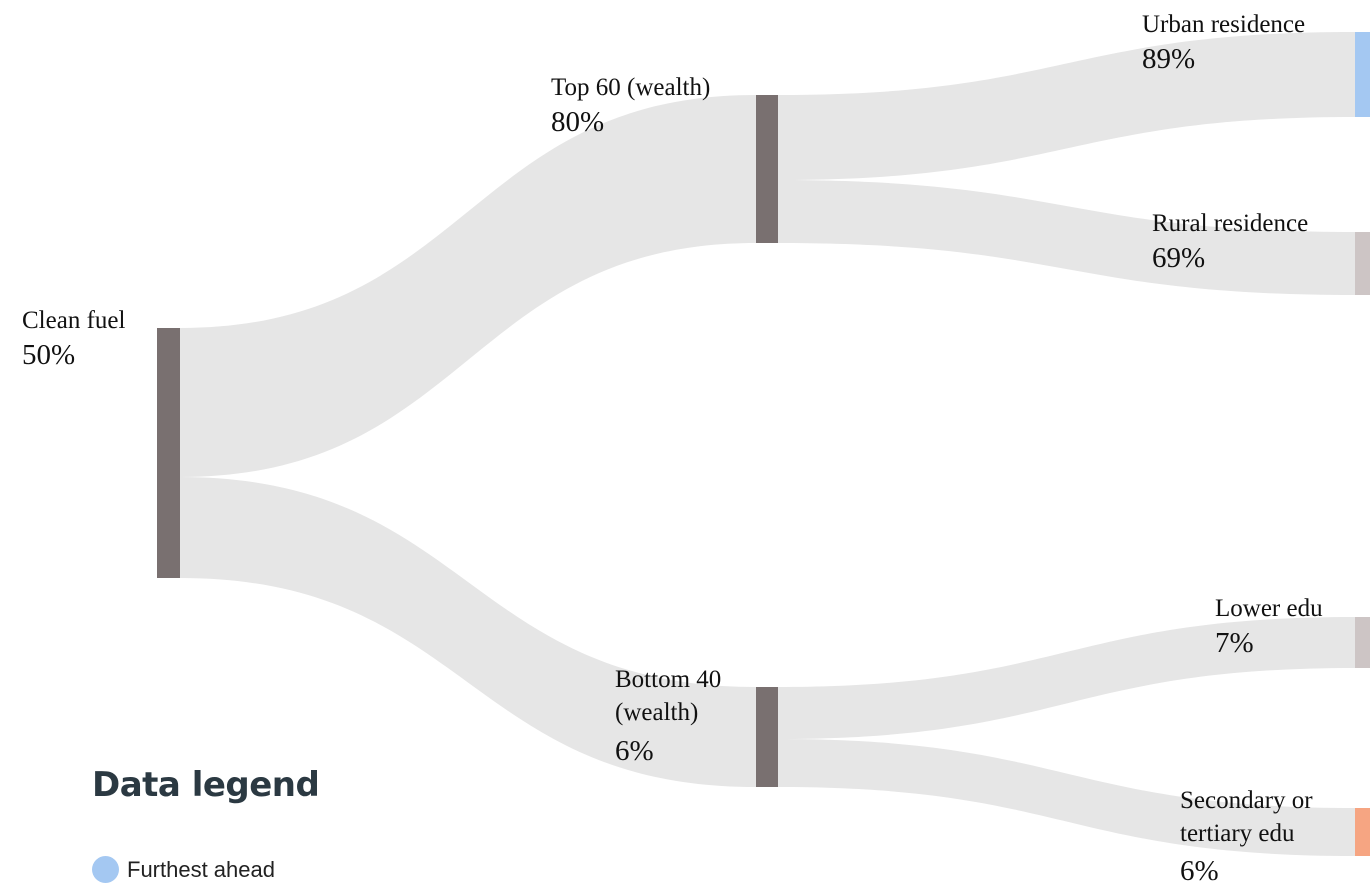 The image size is (1370, 883). Describe the element at coordinates (577, 122) in the screenshot. I see `node-value-top60: 80%` at that location.